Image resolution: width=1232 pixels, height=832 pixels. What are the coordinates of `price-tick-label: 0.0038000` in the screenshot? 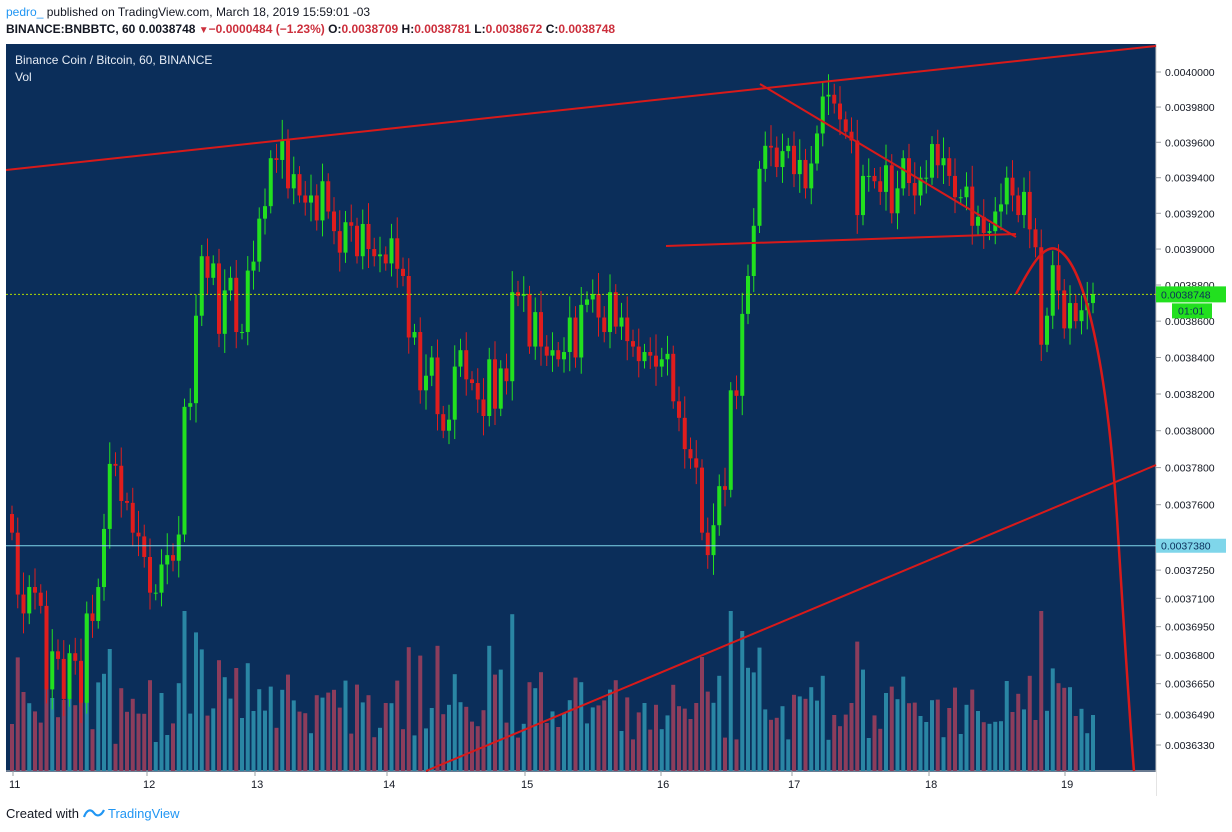 It's located at (1190, 432).